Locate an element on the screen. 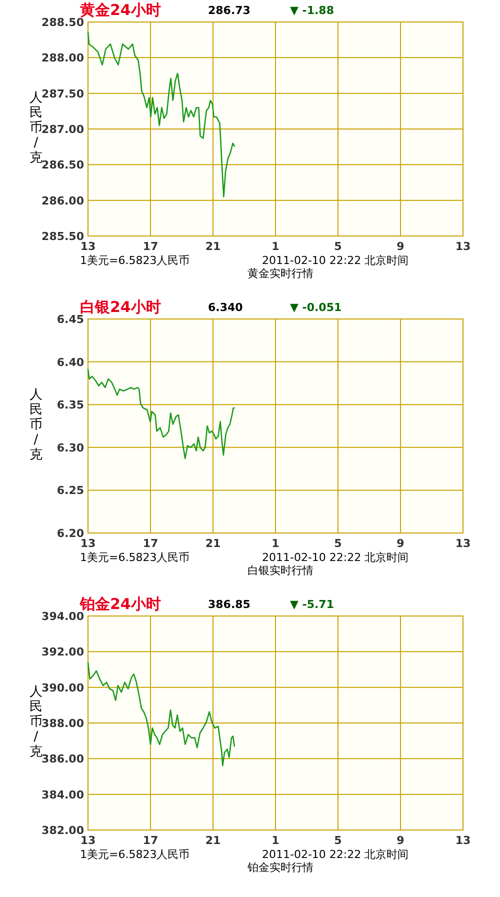 This screenshot has height=897, width=500. text: 6.340 is located at coordinates (226, 307).